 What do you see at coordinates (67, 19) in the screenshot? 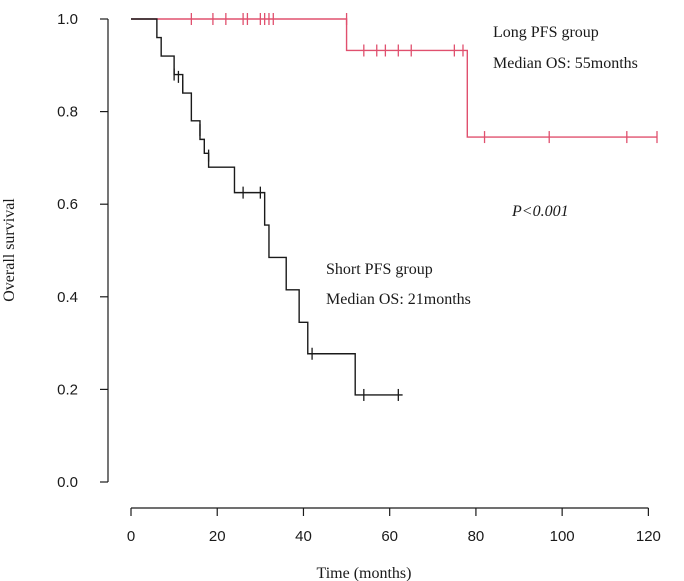
I see `y-tick-label: 1.0` at bounding box center [67, 19].